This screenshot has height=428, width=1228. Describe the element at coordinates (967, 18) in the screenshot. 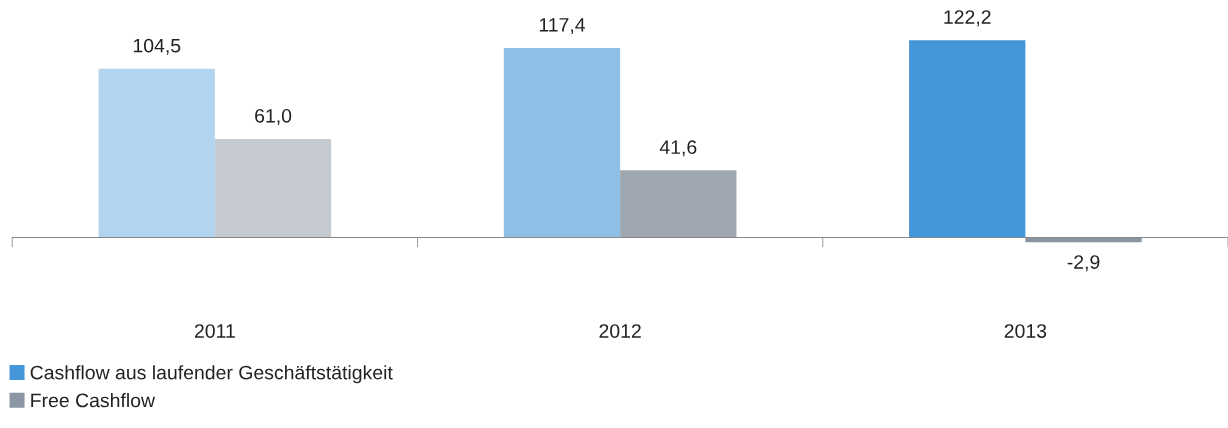

I see `data-label: 122,2` at that location.